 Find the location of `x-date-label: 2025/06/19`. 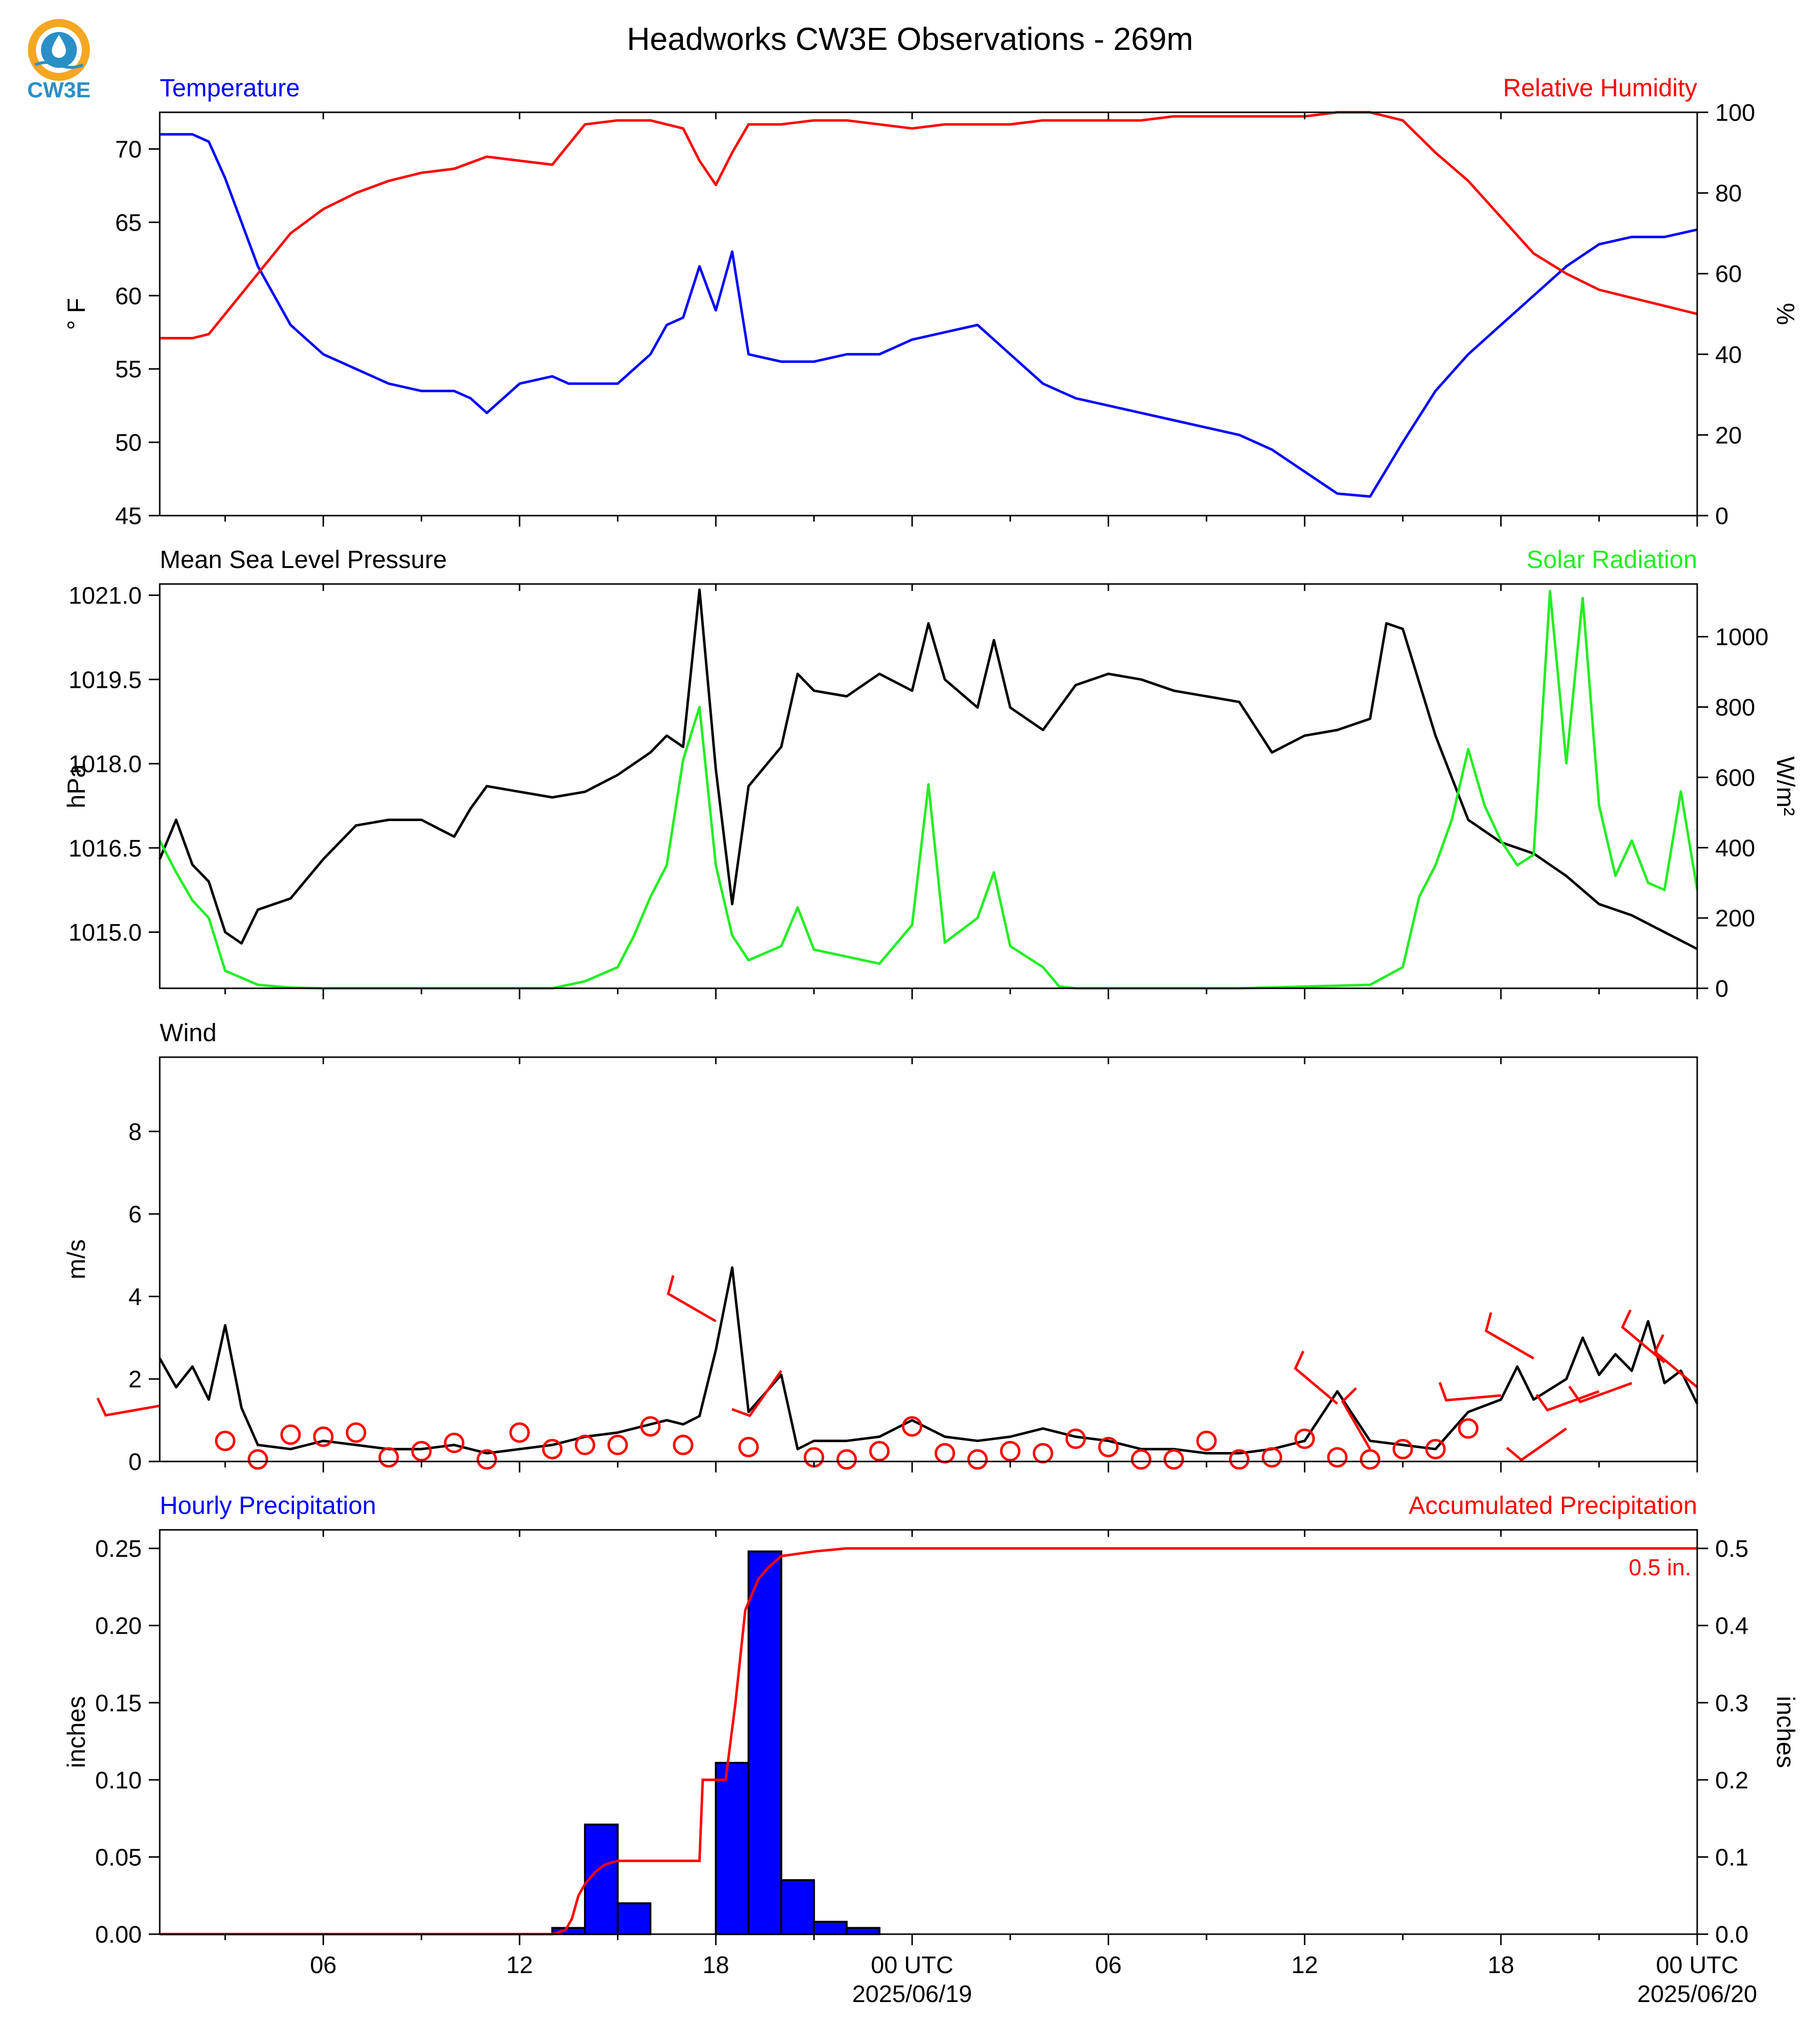

x-date-label: 2025/06/19 is located at coordinates (912, 1994).